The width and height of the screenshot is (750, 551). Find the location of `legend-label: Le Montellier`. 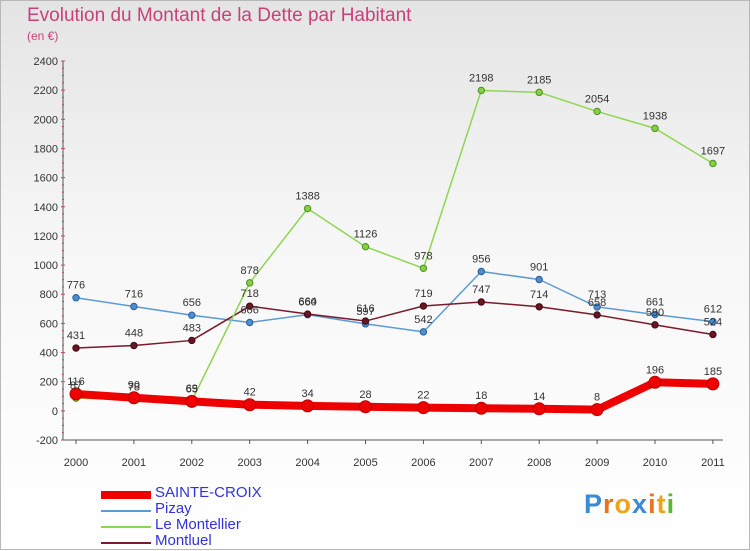

legend-label: Le Montellier is located at coordinates (198, 524).